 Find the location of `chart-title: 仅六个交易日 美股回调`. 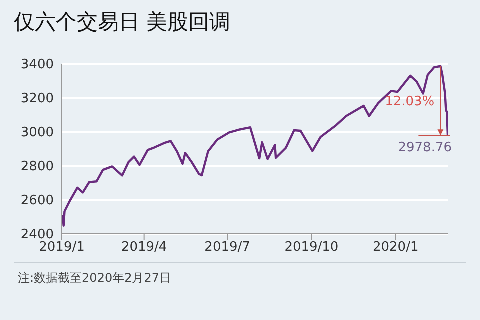

chart-title: 仅六个交易日 美股回调 is located at coordinates (122, 22).